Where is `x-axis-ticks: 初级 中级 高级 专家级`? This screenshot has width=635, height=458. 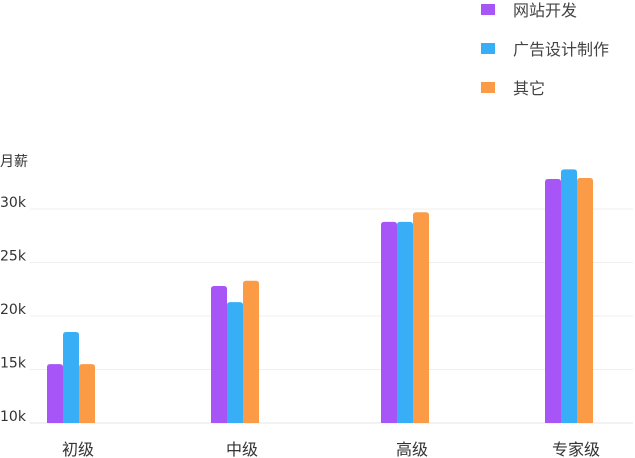
x-axis-ticks: 初级 中级 高级 专家级 is located at coordinates (331, 449).